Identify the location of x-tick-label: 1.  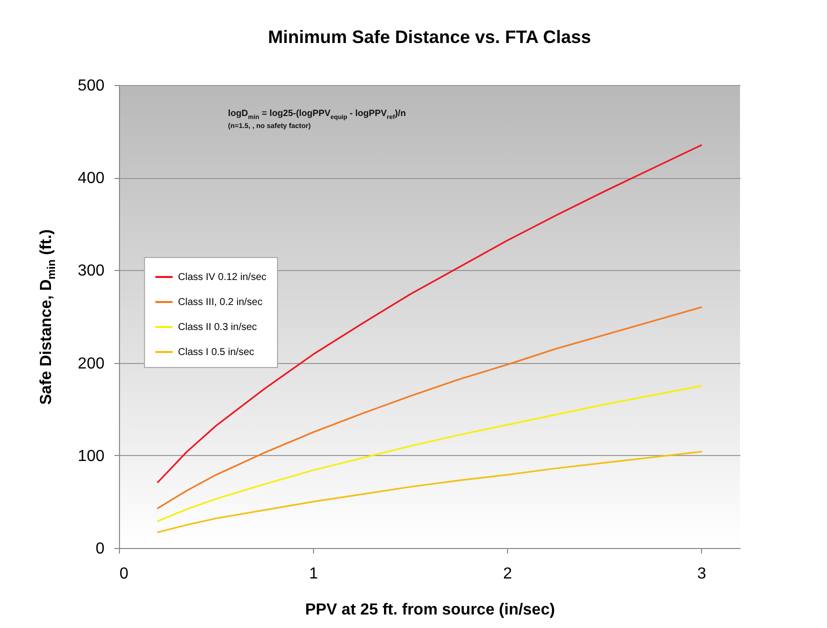
(313, 574).